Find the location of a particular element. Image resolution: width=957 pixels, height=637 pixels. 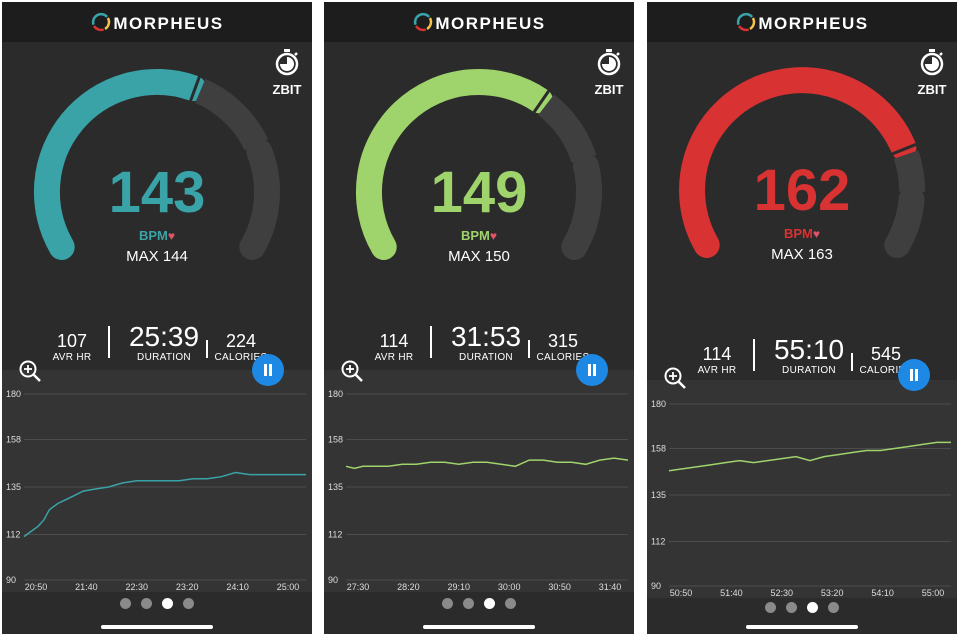

stat-avr-hr: 107 AVR HR is located at coordinates (72, 346).